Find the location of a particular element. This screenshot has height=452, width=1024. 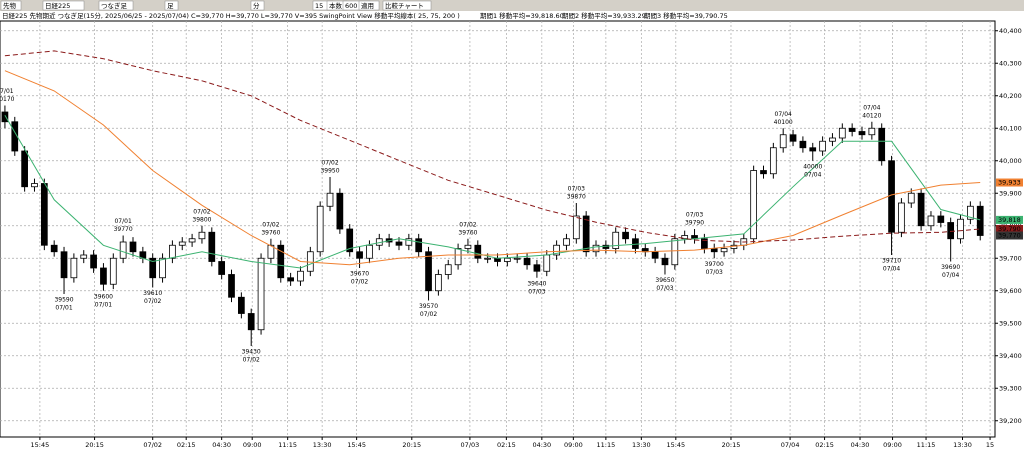

toolbar-label: 本数 is located at coordinates (336, 5).